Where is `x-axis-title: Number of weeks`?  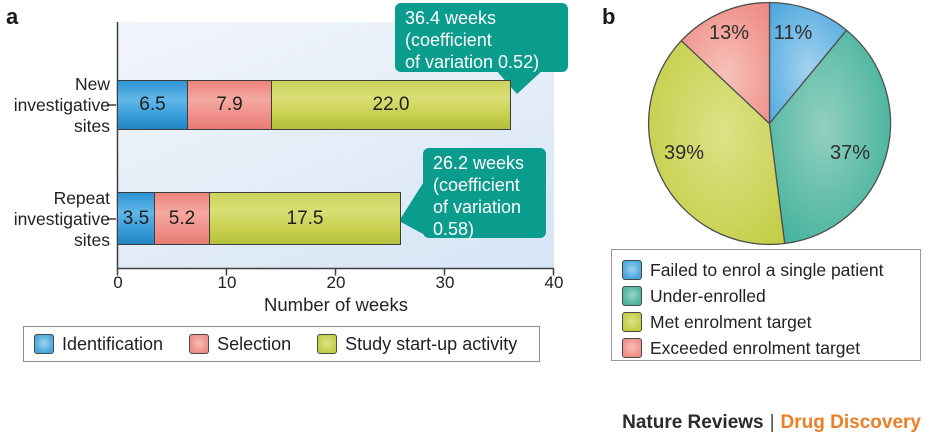 x-axis-title: Number of weeks is located at coordinates (336, 304).